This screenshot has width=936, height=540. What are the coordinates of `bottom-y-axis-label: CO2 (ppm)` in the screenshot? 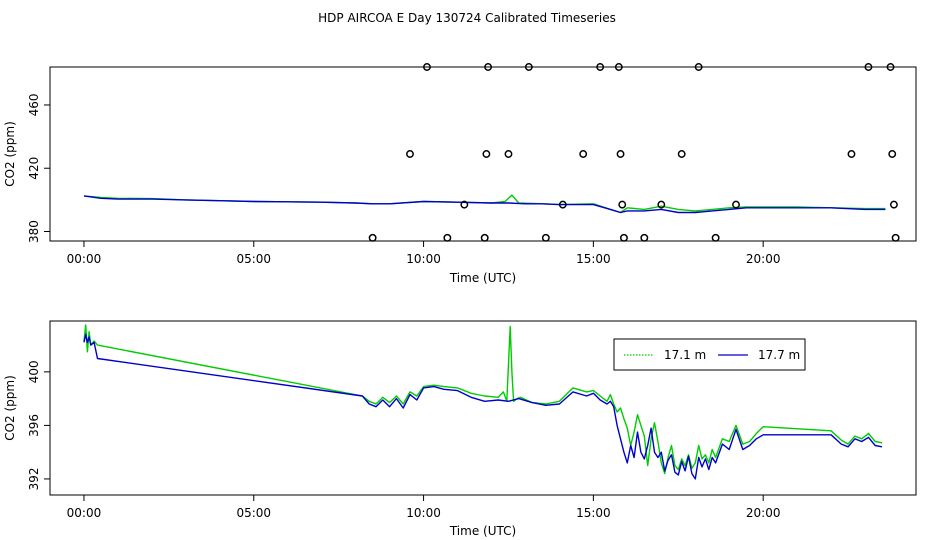 It's located at (10, 408).